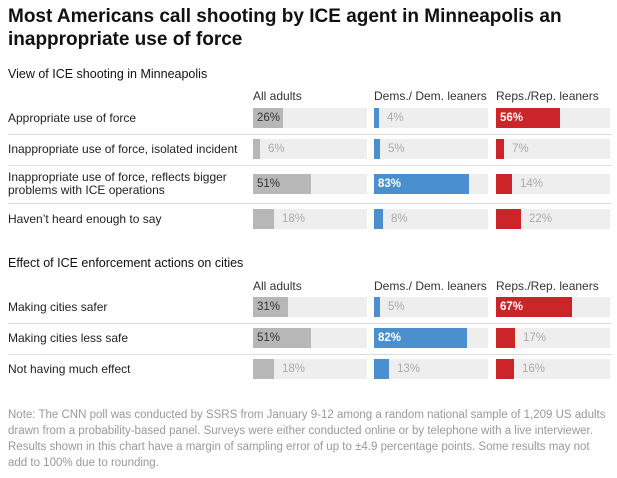 The height and width of the screenshot is (478, 617). Describe the element at coordinates (553, 184) in the screenshot. I see `bar-track-rep: 14%` at that location.